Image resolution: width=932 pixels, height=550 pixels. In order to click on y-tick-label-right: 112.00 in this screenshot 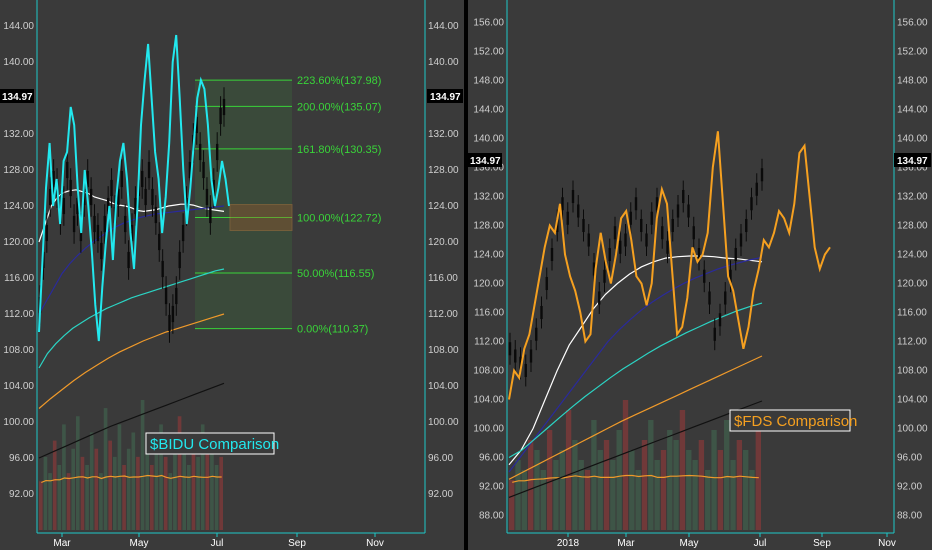, I will do `click(912, 342)`.